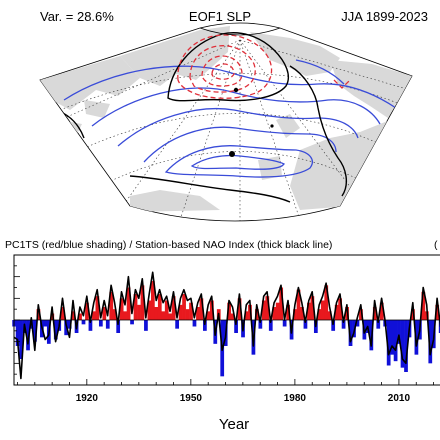  What do you see at coordinates (374, 313) in the screenshot?
I see `pc1-bar-2003` at bounding box center [374, 313].